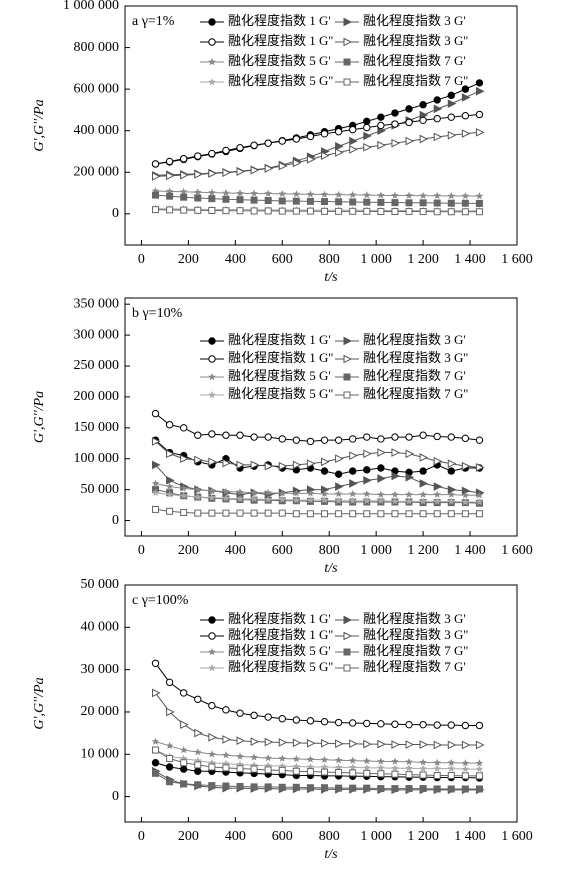  What do you see at coordinates (100, 627) in the screenshot?
I see `y-tick-label: 40 000` at bounding box center [100, 627].